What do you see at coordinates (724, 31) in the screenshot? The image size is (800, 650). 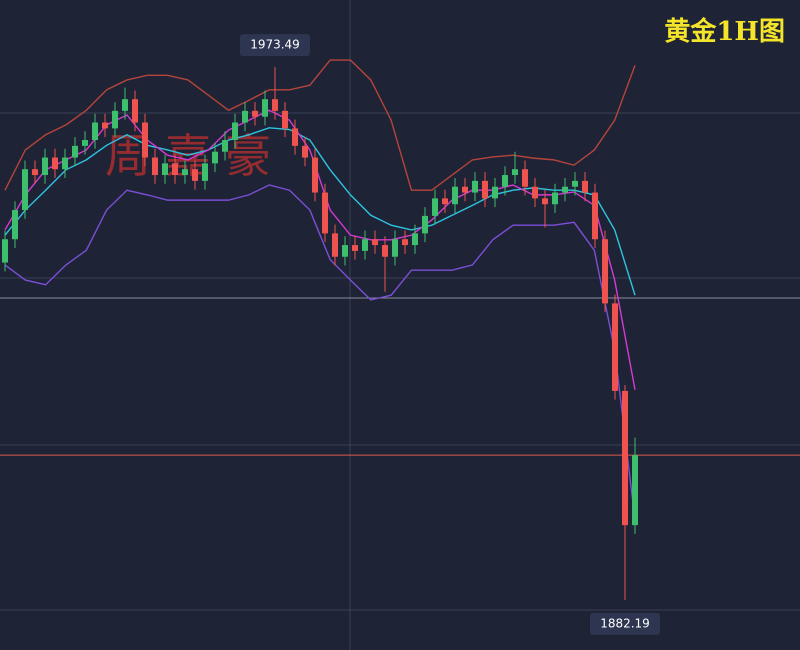 I see `chart-title: 黄金1H图` at bounding box center [724, 31].